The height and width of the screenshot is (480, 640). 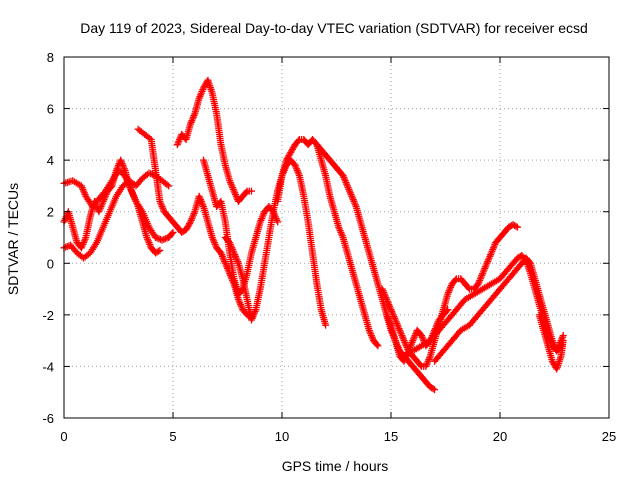 What do you see at coordinates (48, 315) in the screenshot?
I see `y-tick-label: -2` at bounding box center [48, 315].